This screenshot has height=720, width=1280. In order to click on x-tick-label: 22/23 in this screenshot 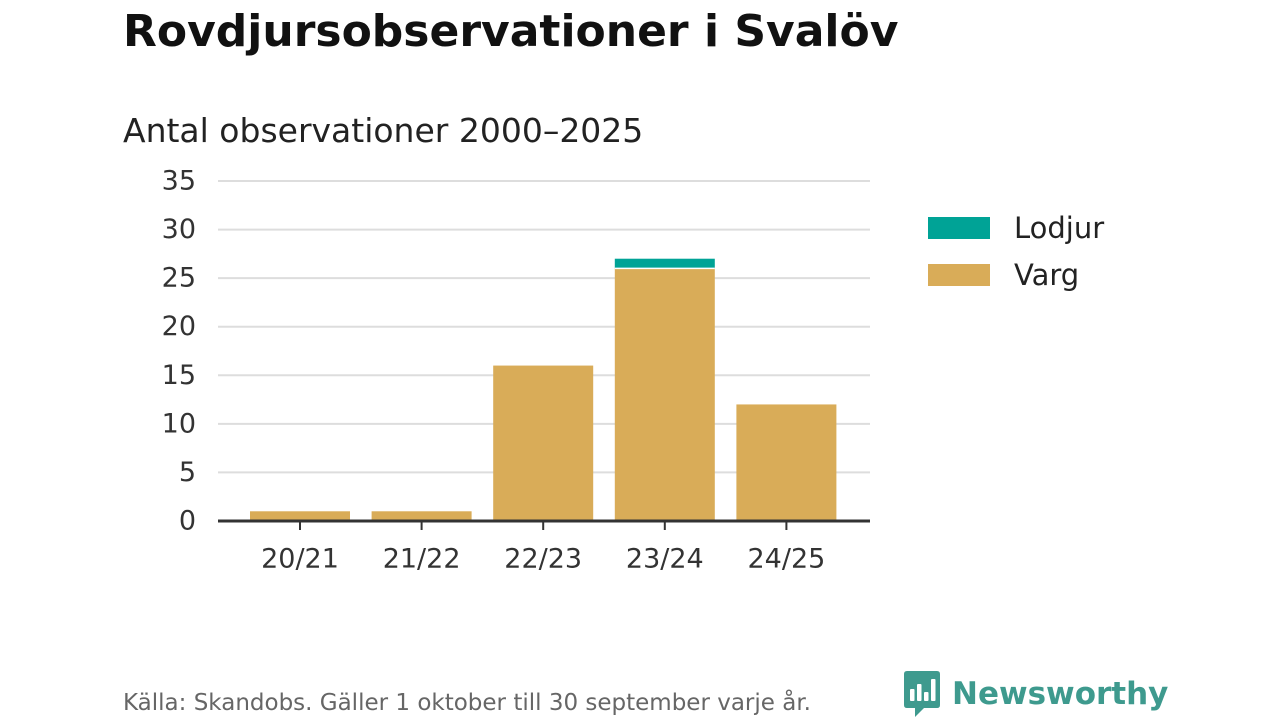, I will do `click(543, 559)`.